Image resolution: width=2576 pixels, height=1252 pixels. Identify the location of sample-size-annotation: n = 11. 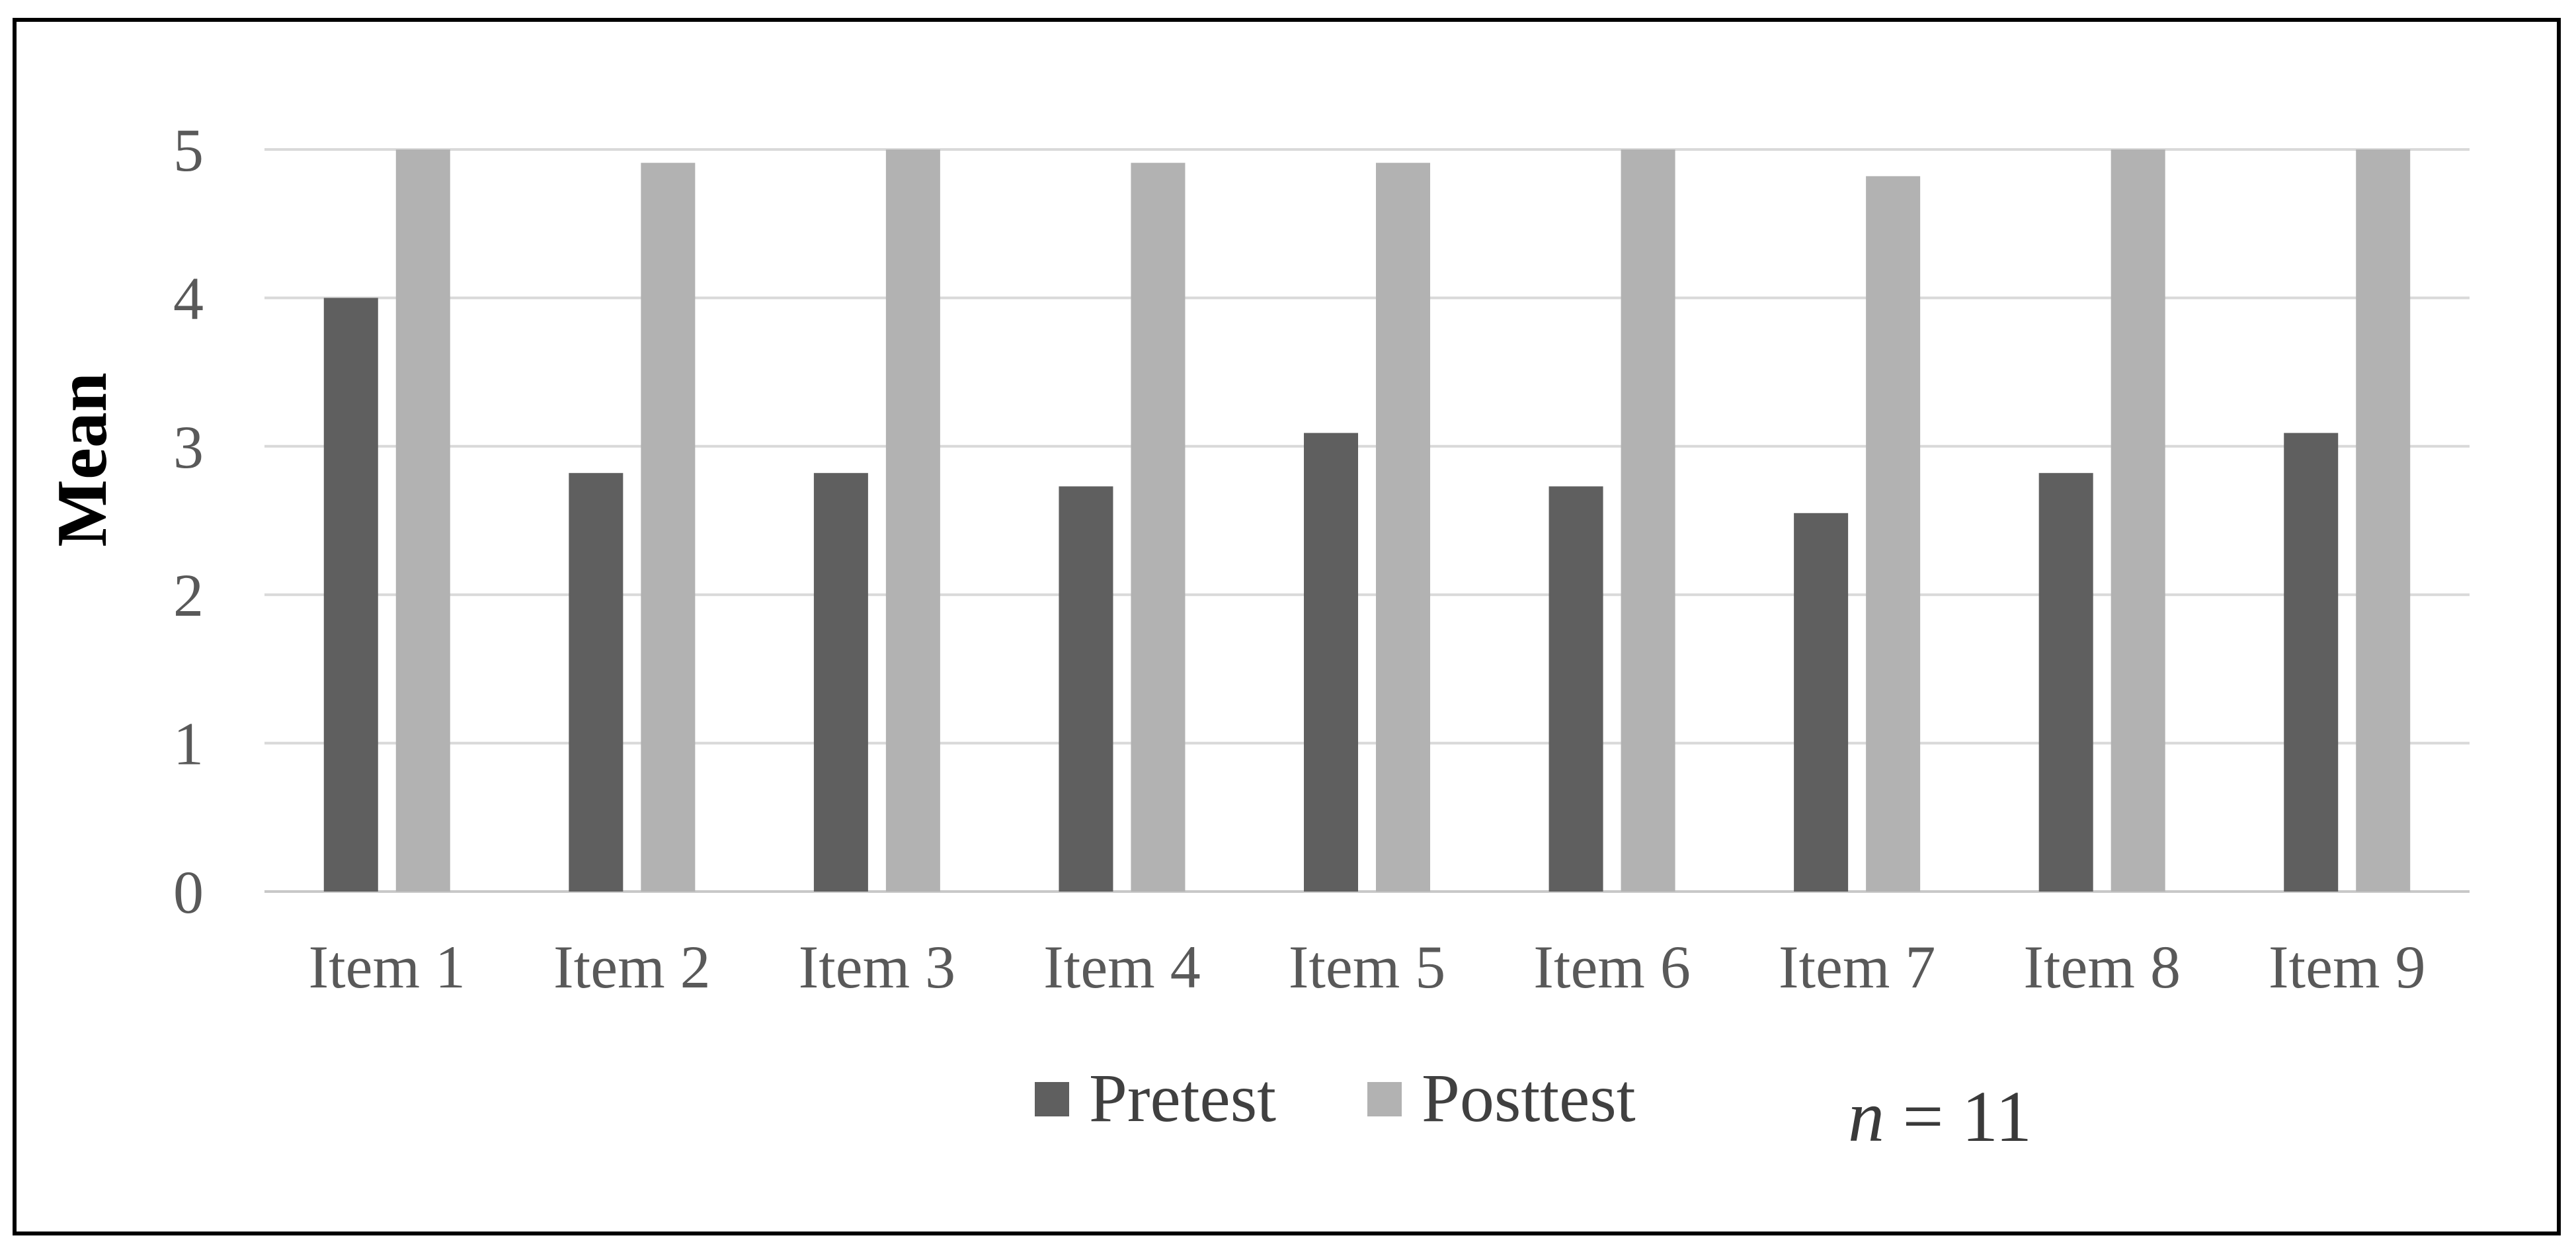
(1940, 1117).